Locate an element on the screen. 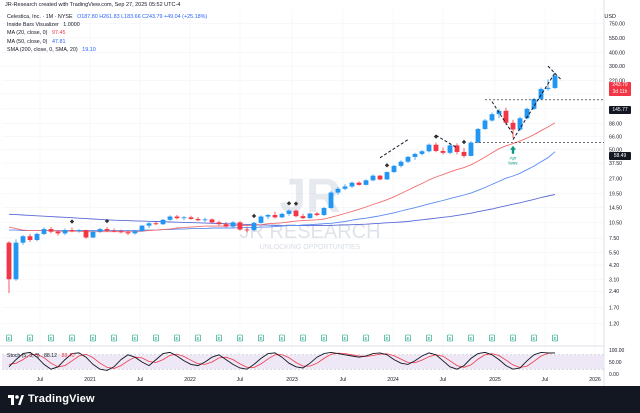 This screenshot has width=640, height=413. indicator-row-0: Inside Bars Visualizer 1.0000 is located at coordinates (107, 25).